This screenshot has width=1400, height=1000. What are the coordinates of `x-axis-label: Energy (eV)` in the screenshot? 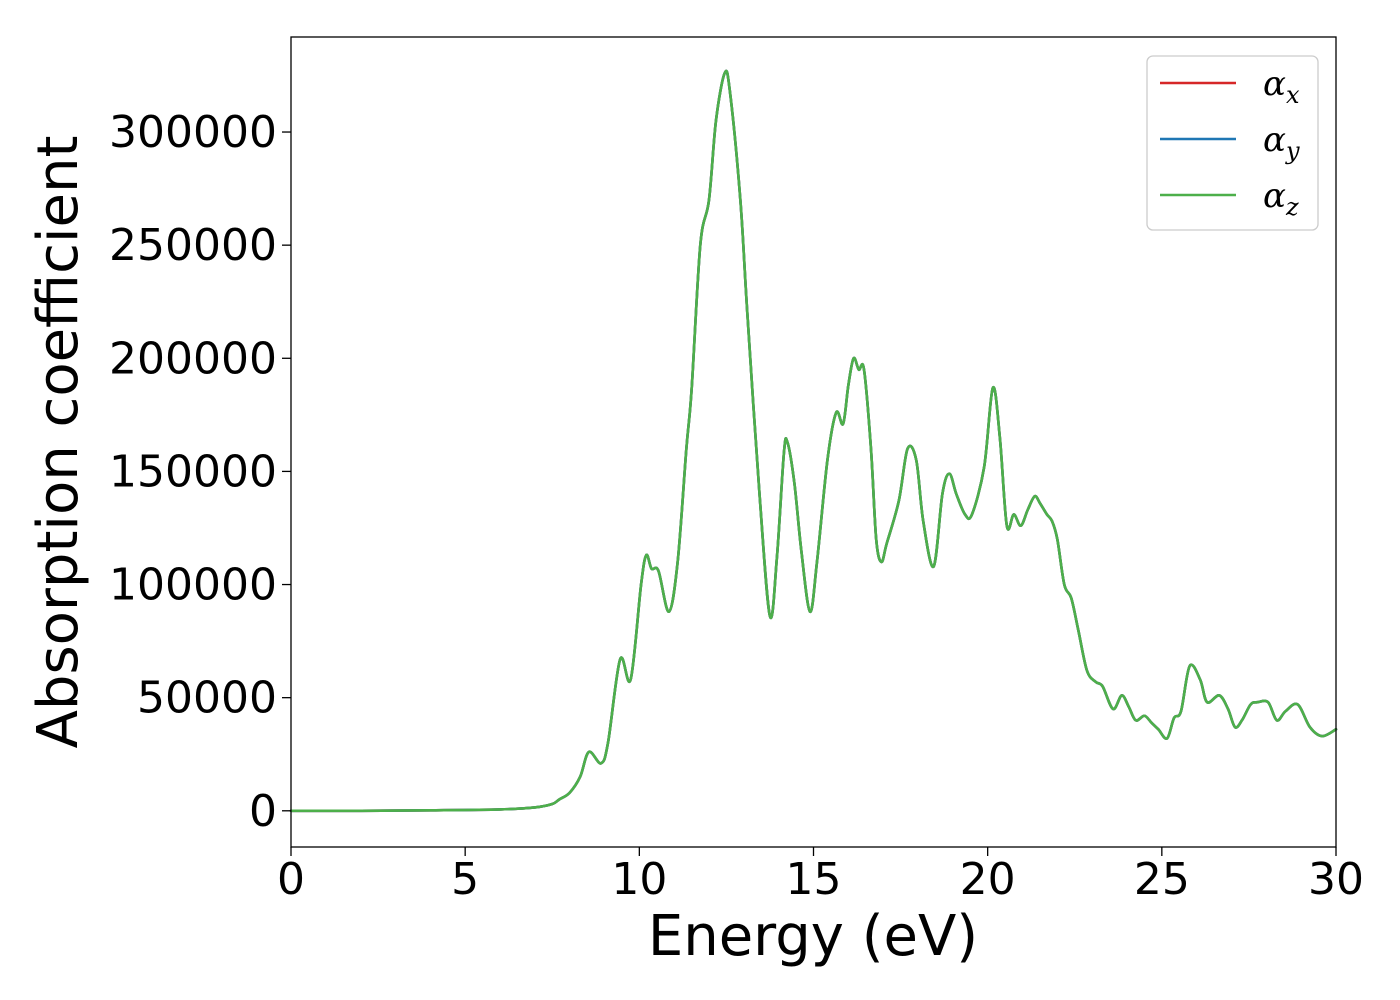 It's located at (813, 936).